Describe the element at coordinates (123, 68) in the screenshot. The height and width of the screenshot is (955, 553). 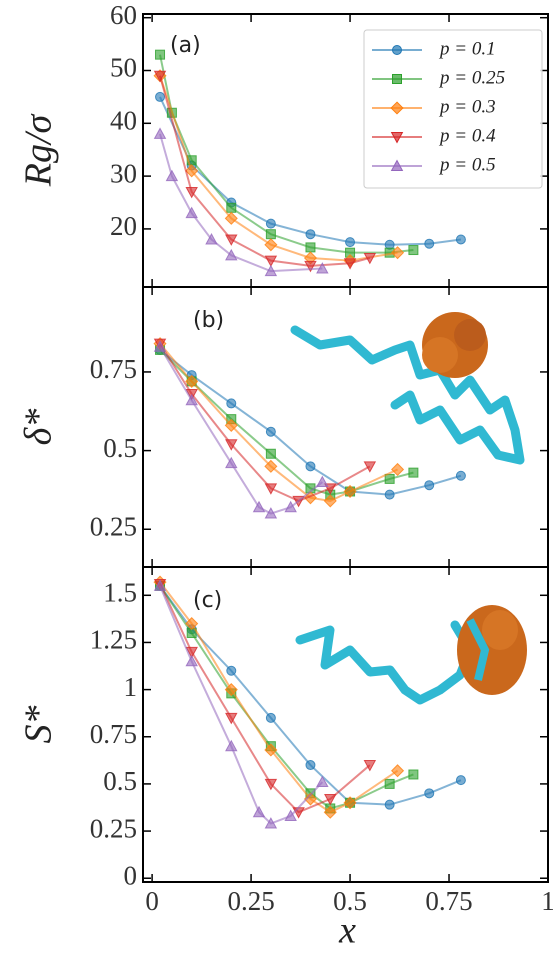
I see `y-tick-label: 50` at that location.